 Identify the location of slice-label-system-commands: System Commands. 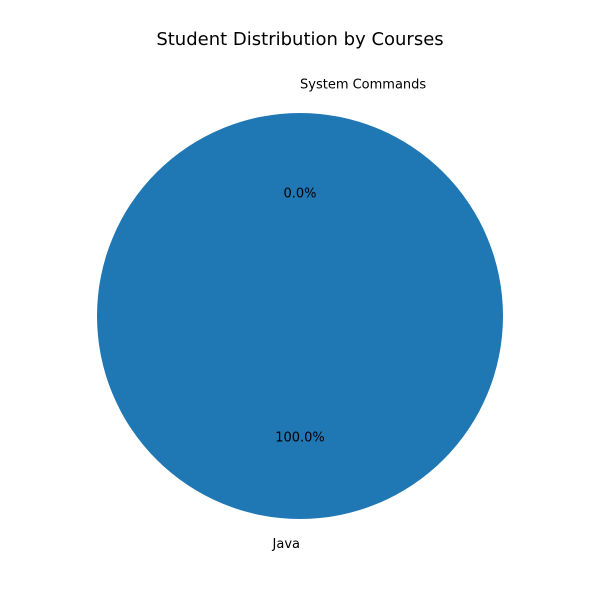
(363, 85).